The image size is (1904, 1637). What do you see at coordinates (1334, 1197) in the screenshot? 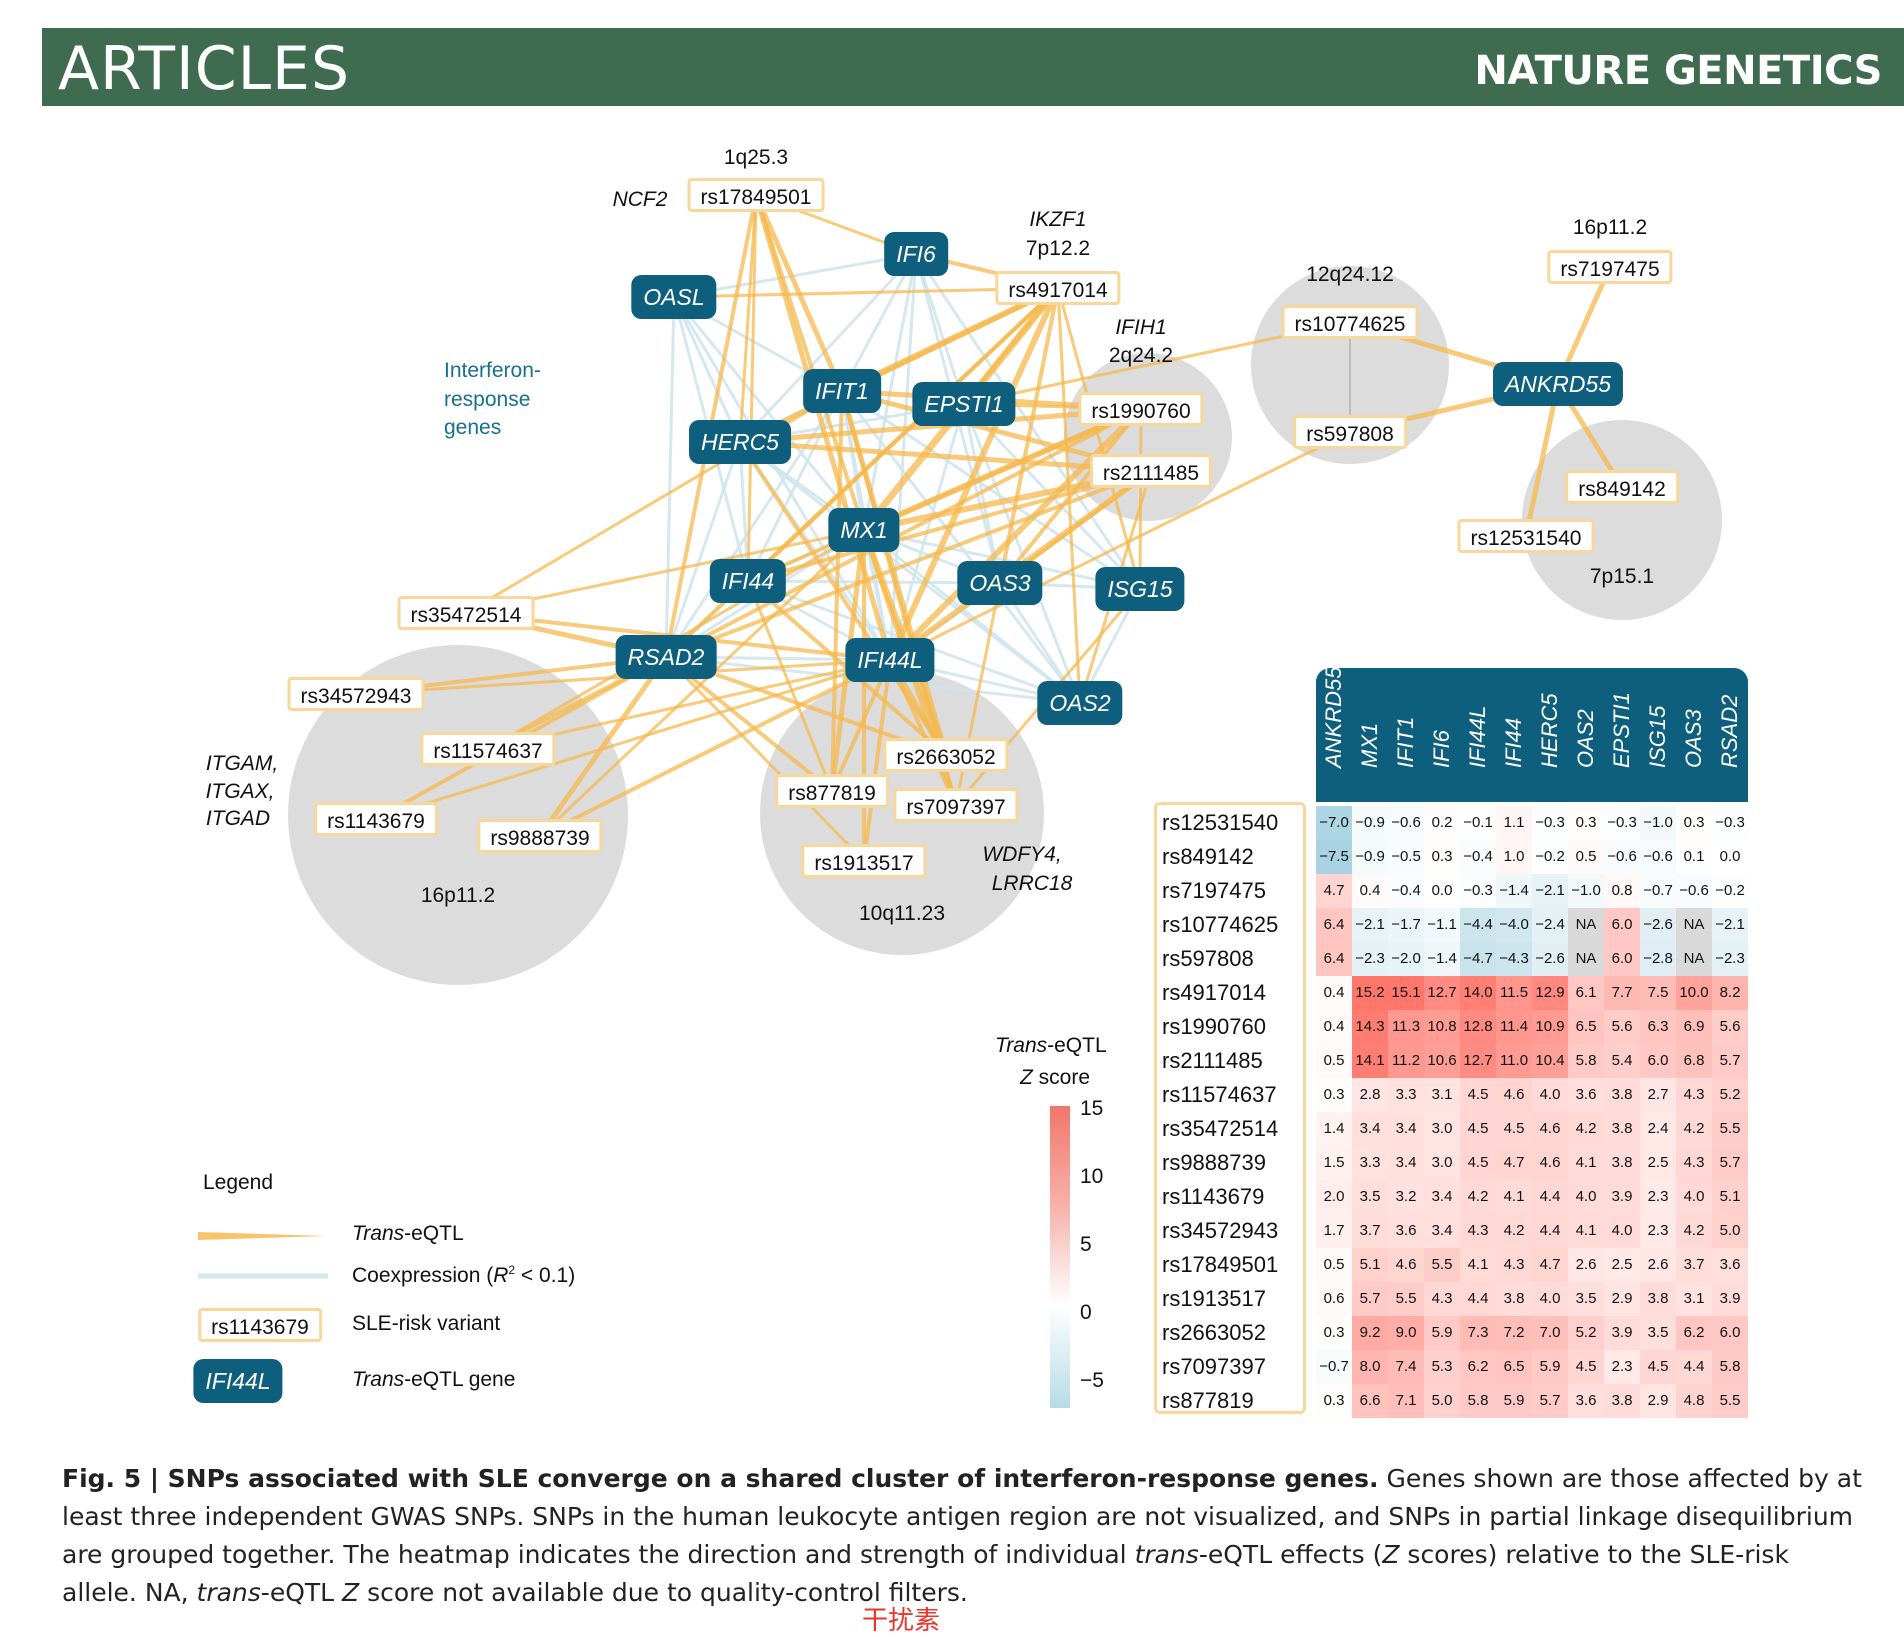
I see `heatmap-cell: 2.0` at bounding box center [1334, 1197].